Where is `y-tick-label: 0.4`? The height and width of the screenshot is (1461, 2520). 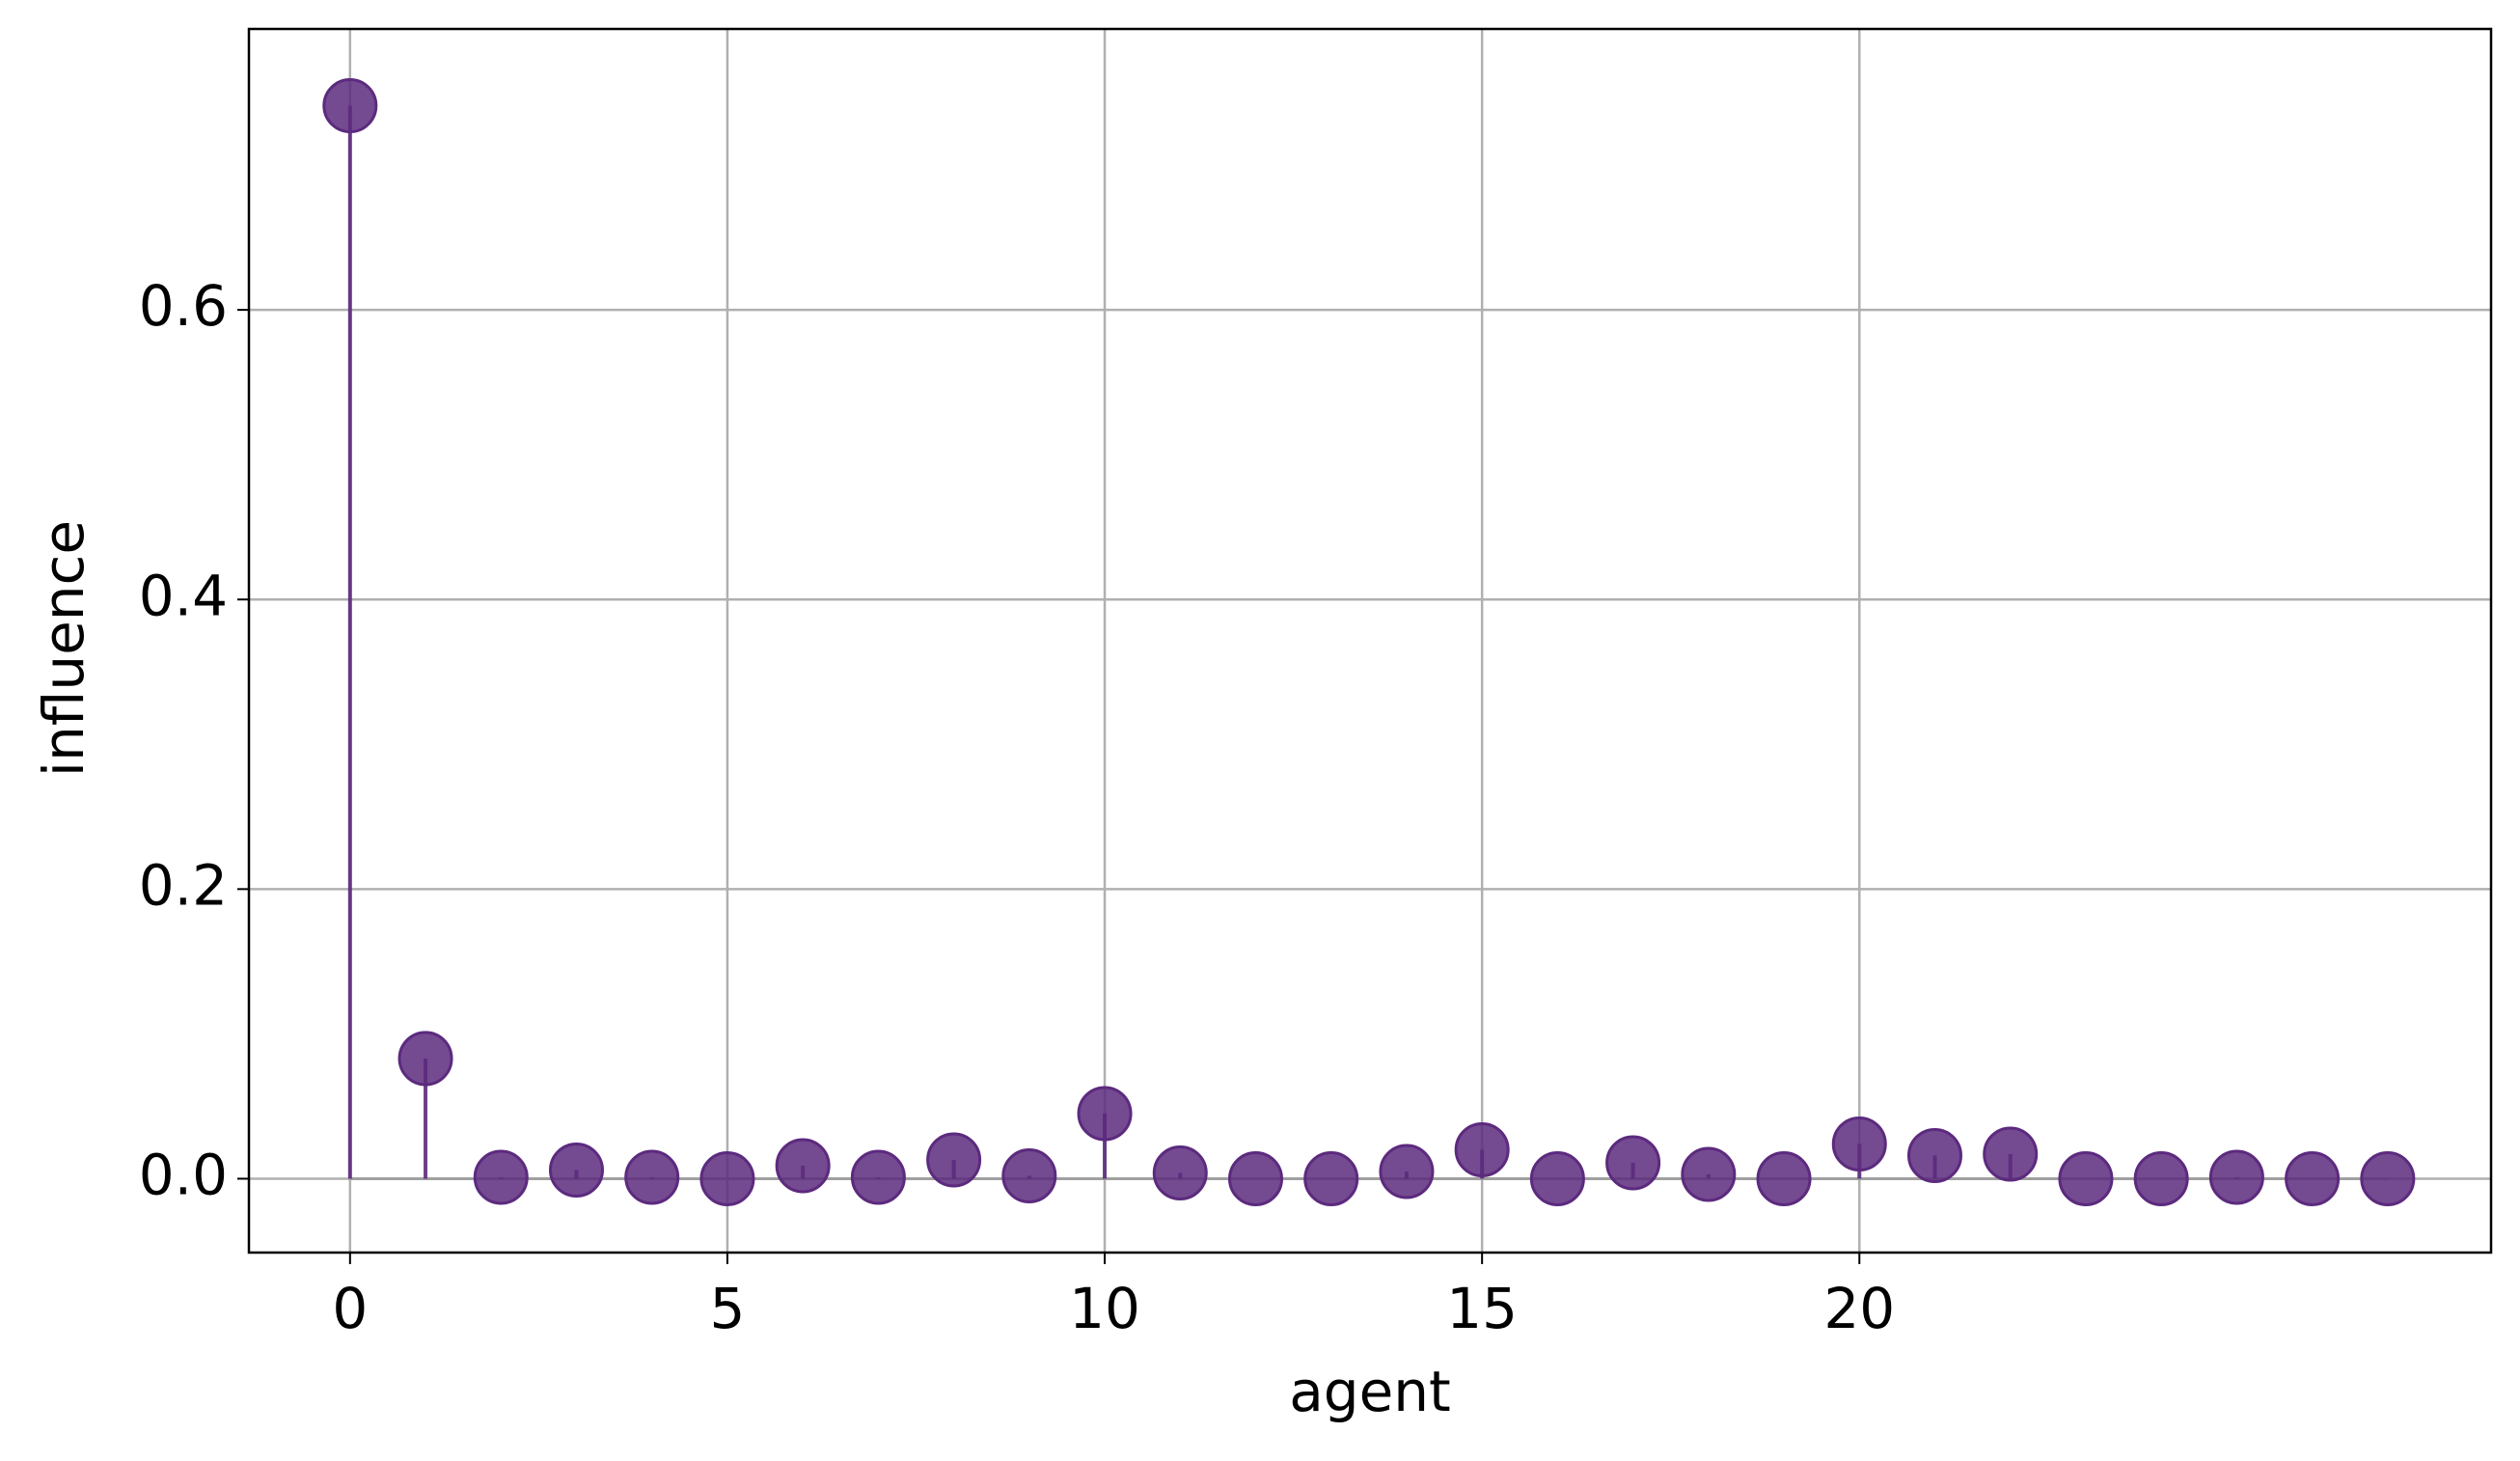
y-tick-label: 0.4 is located at coordinates (184, 595).